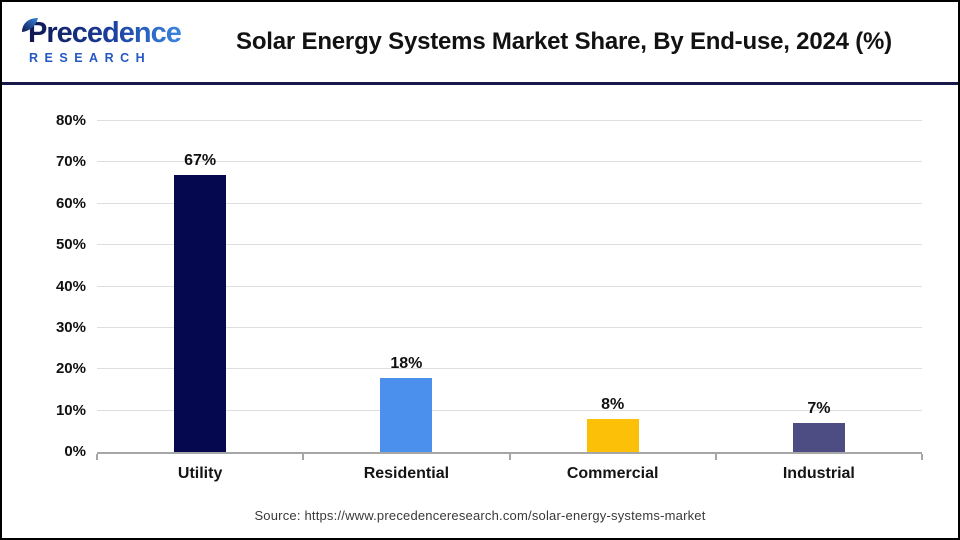 This screenshot has height=540, width=960. What do you see at coordinates (818, 437) in the screenshot?
I see `bar-industrial` at bounding box center [818, 437].